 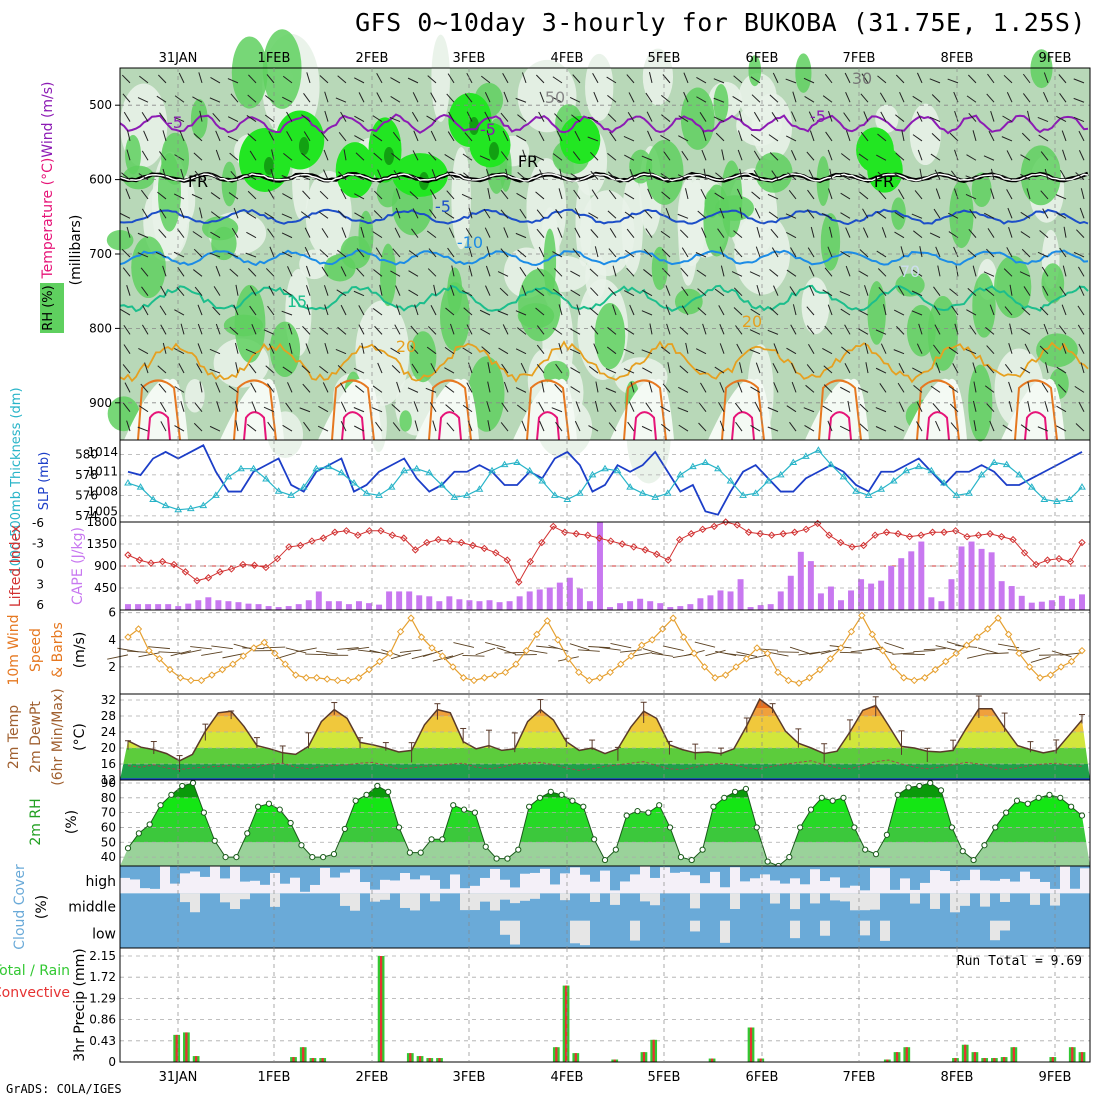 I want to click on rh-dry-area, so click(x=195, y=396).